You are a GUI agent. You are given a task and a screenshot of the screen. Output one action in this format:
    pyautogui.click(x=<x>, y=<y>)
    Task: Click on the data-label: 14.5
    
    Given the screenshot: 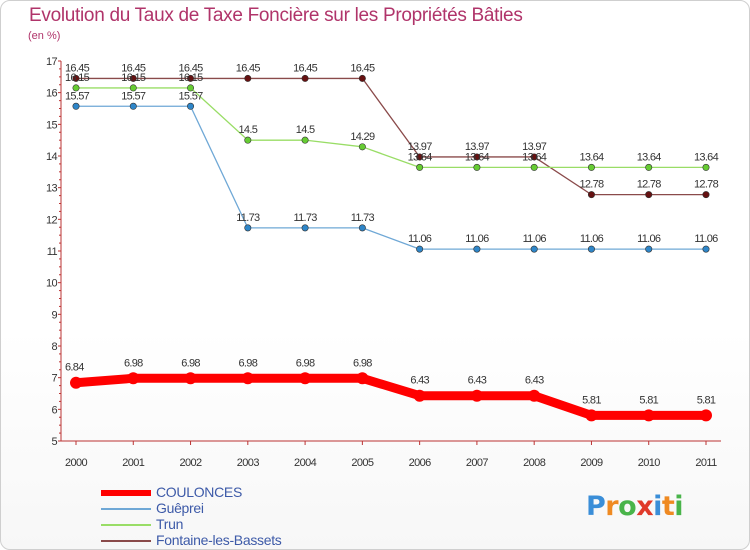 What is the action you would take?
    pyautogui.click(x=305, y=130)
    